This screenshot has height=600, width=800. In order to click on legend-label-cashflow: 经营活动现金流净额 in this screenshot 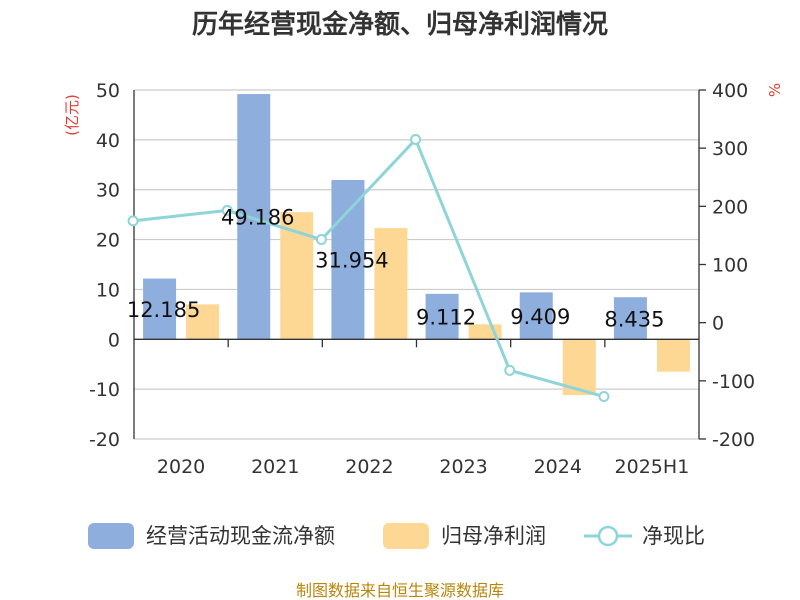, I will do `click(240, 536)`.